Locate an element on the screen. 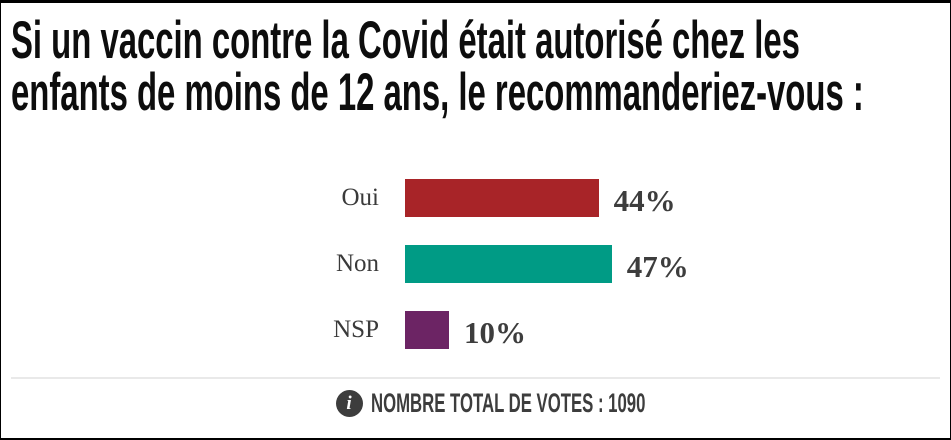  result-percentage-nsp: 10% is located at coordinates (495, 332).